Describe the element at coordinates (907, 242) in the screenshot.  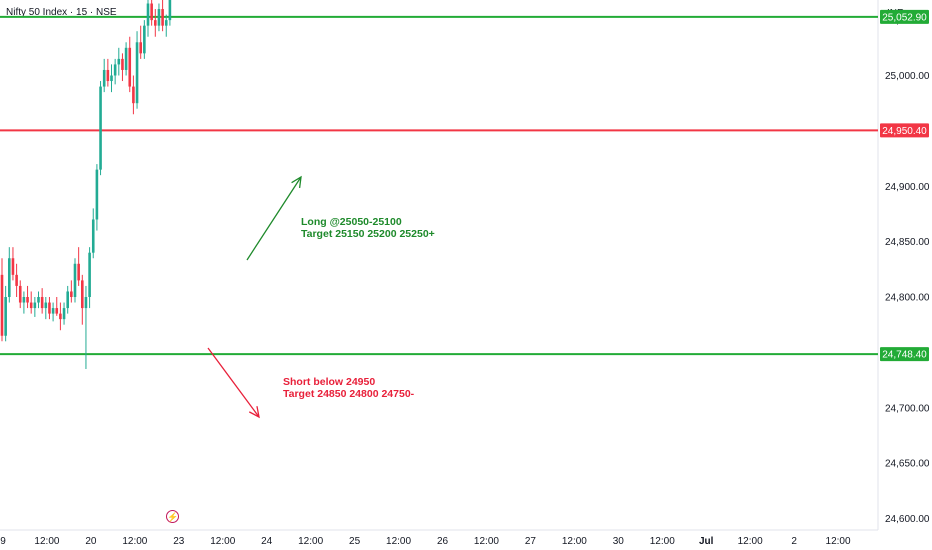
I see `price-tick-label: 24,850.00` at that location.